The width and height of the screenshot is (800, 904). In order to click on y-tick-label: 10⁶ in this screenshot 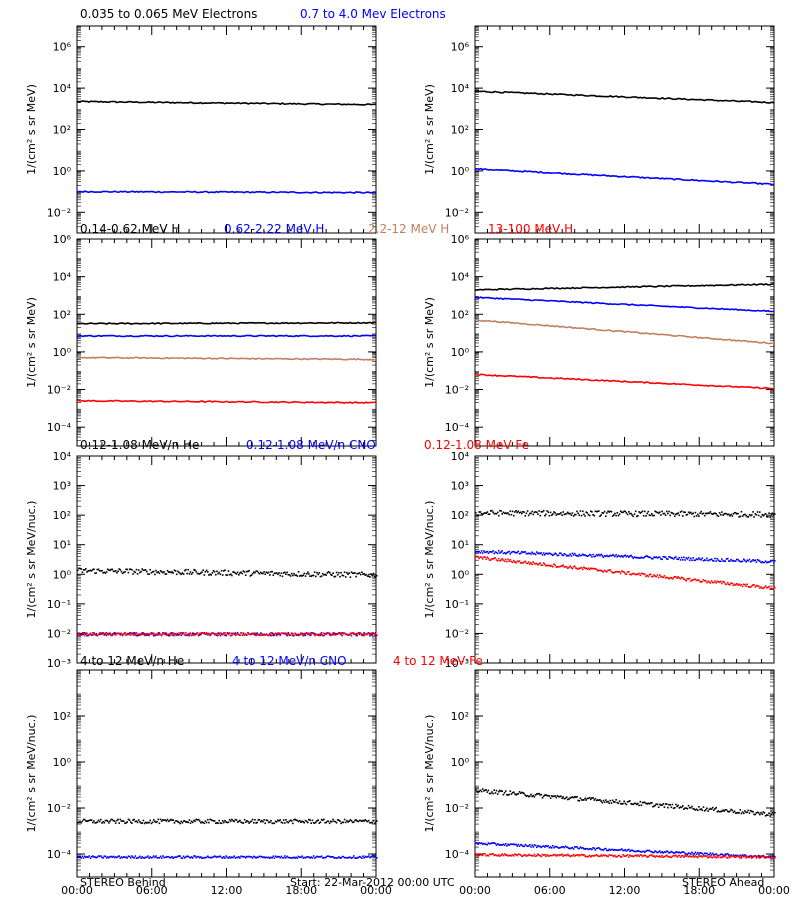, I will do `click(460, 239)`.